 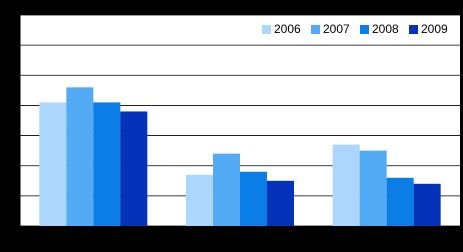 I want to click on legend-label: 2006, so click(x=287, y=29).